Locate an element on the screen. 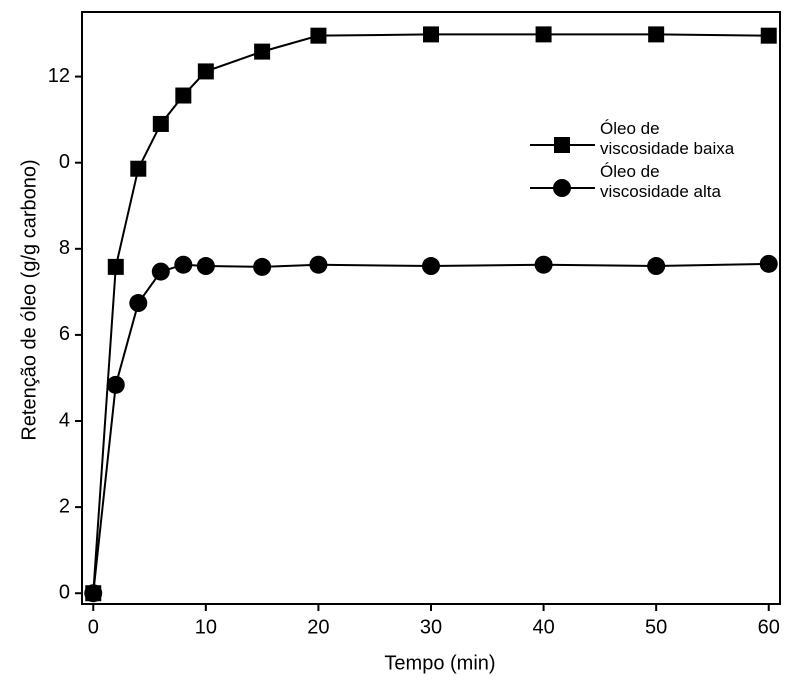 The width and height of the screenshot is (794, 696). x-tick-label: 0 is located at coordinates (93, 627).